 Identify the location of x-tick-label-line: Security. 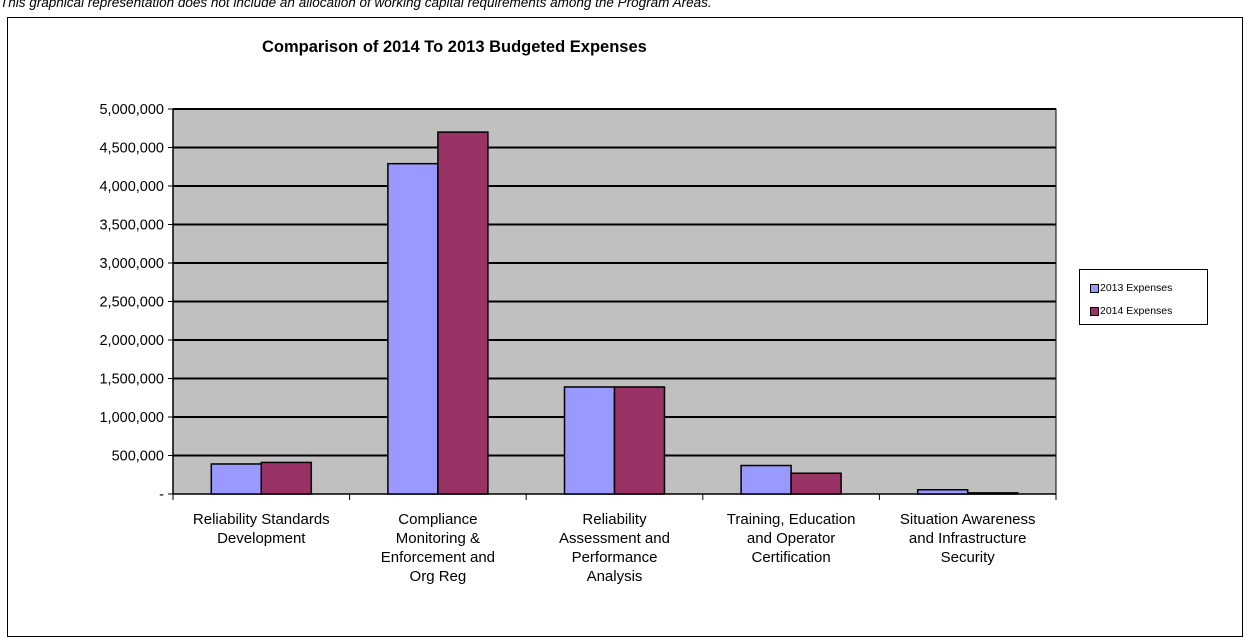
(968, 557).